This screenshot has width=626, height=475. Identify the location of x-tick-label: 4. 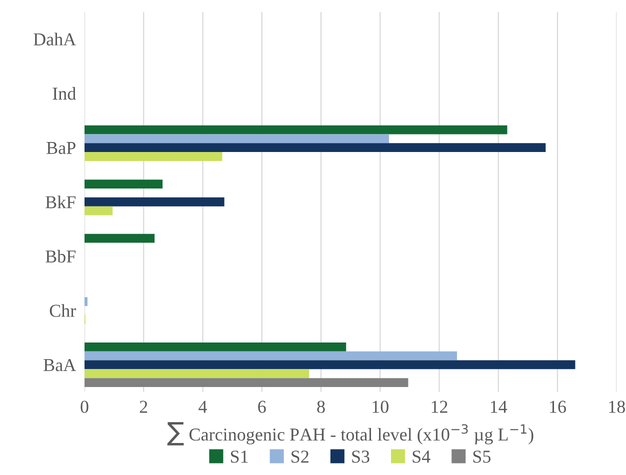
(202, 406).